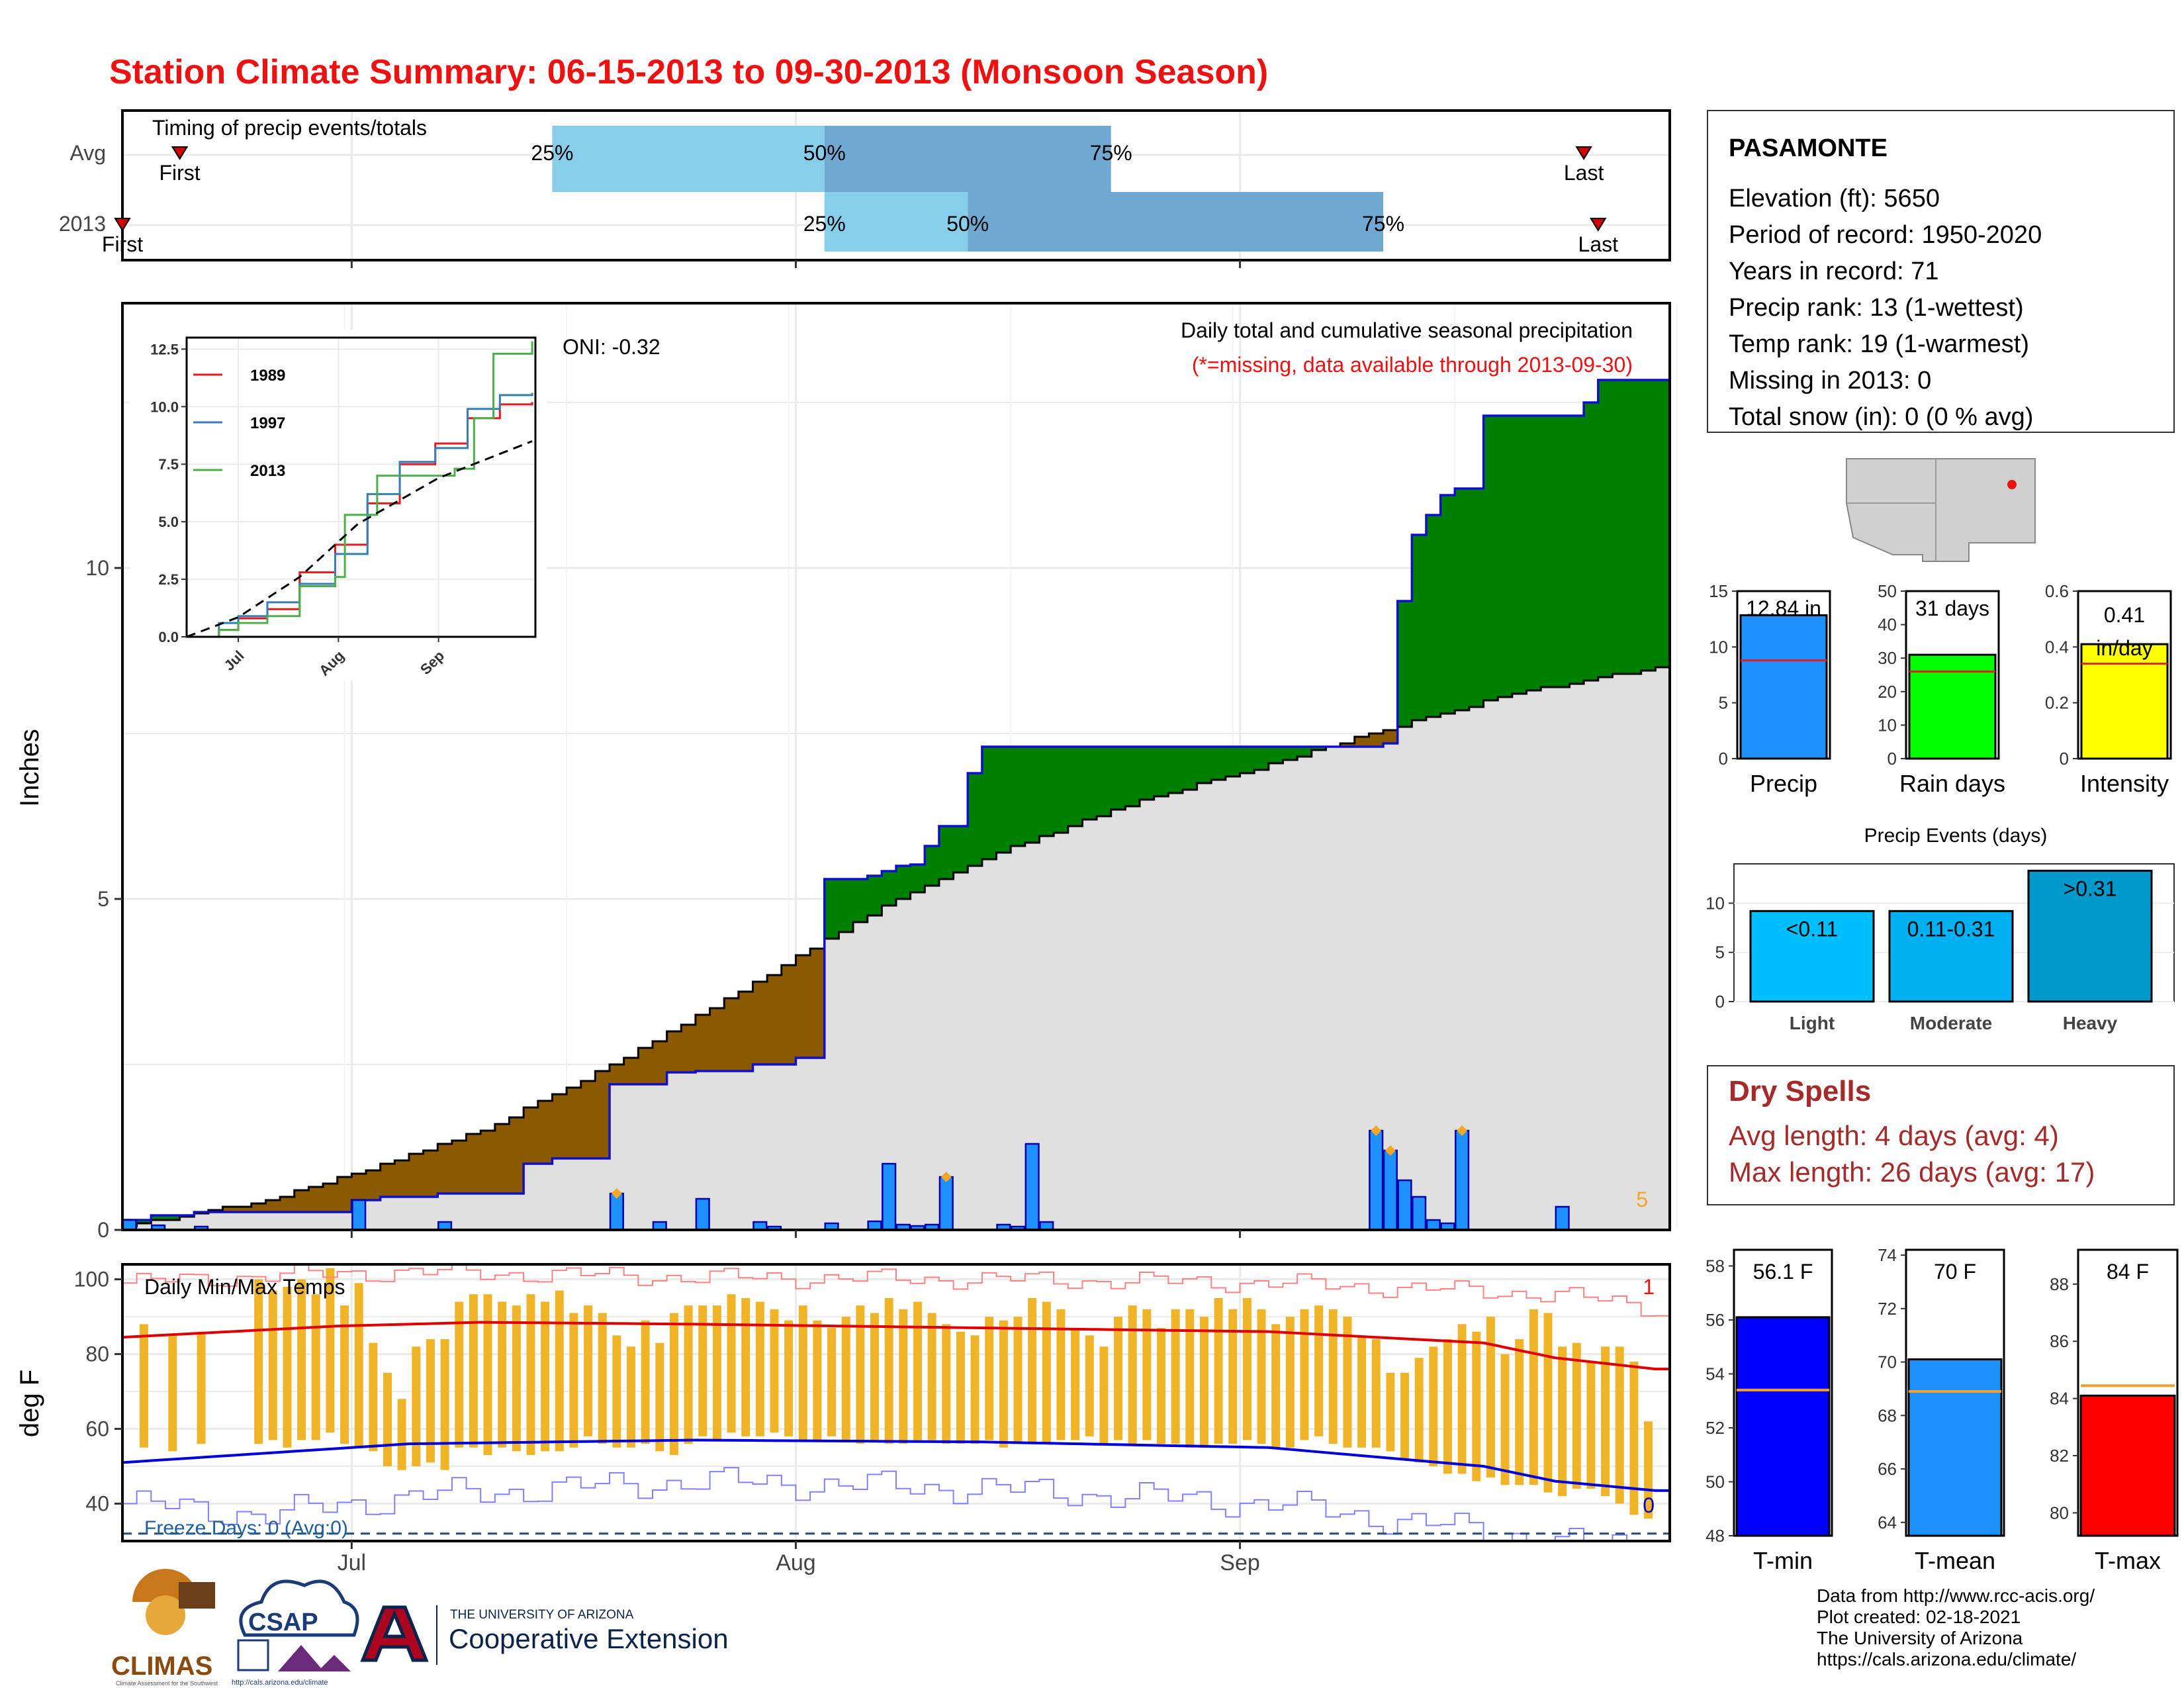 This screenshot has height=1688, width=2184. I want to click on events-tick-label: 0, so click(1720, 1001).